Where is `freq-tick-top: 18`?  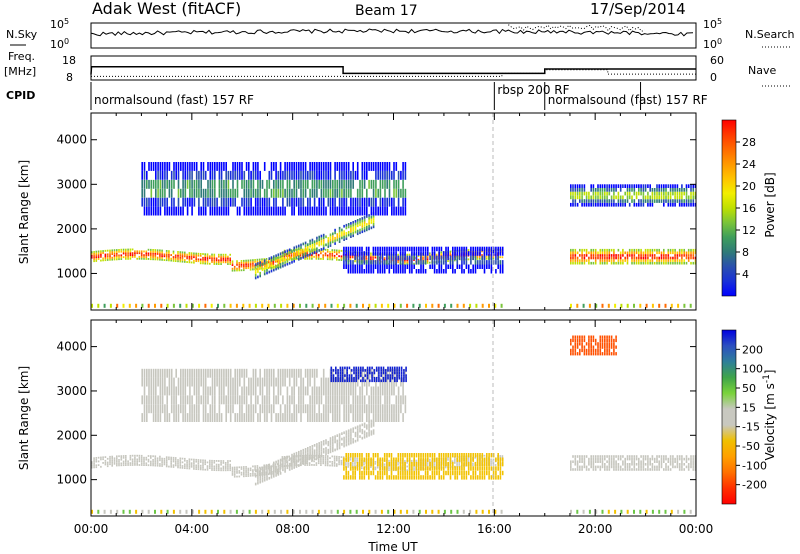 freq-tick-top: 18 is located at coordinates (69, 60).